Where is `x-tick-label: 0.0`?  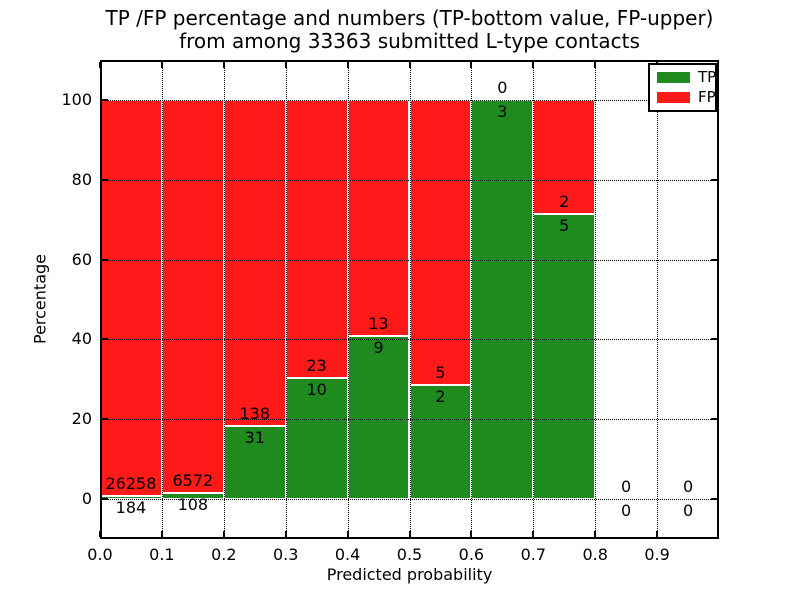 x-tick-label: 0.0 is located at coordinates (100, 554).